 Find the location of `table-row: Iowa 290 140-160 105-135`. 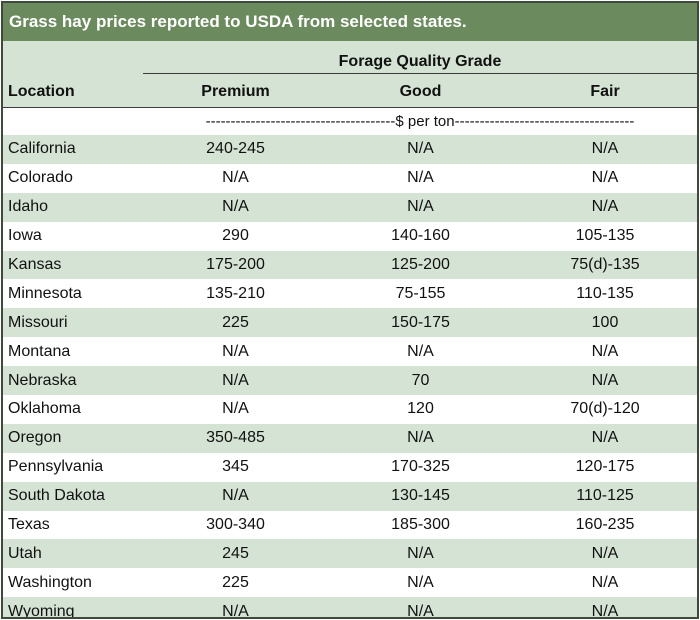

table-row: Iowa 290 140-160 105-135 is located at coordinates (350, 236).